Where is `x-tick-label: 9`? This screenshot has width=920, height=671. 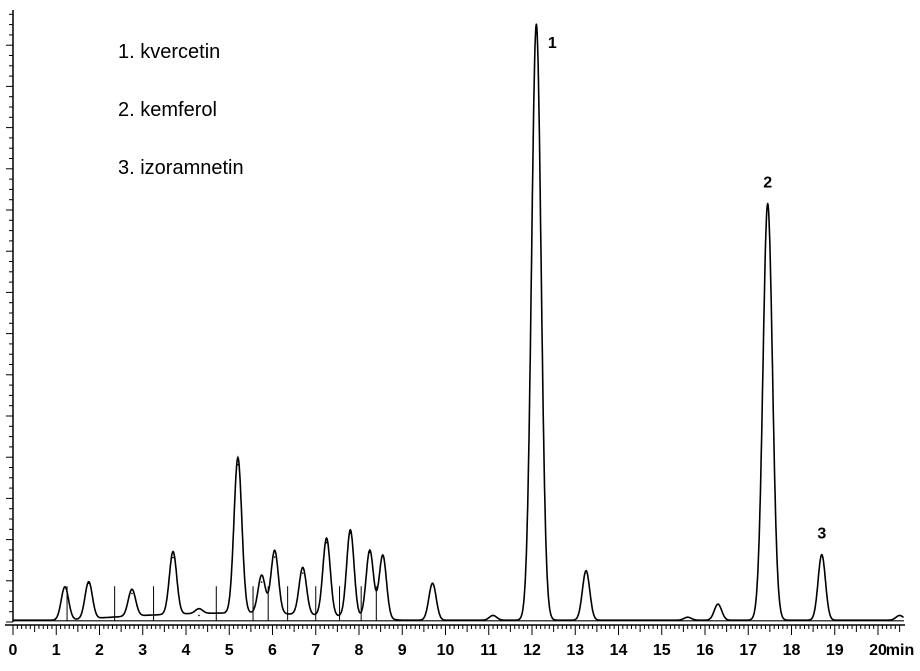
x-tick-label: 9 is located at coordinates (402, 650).